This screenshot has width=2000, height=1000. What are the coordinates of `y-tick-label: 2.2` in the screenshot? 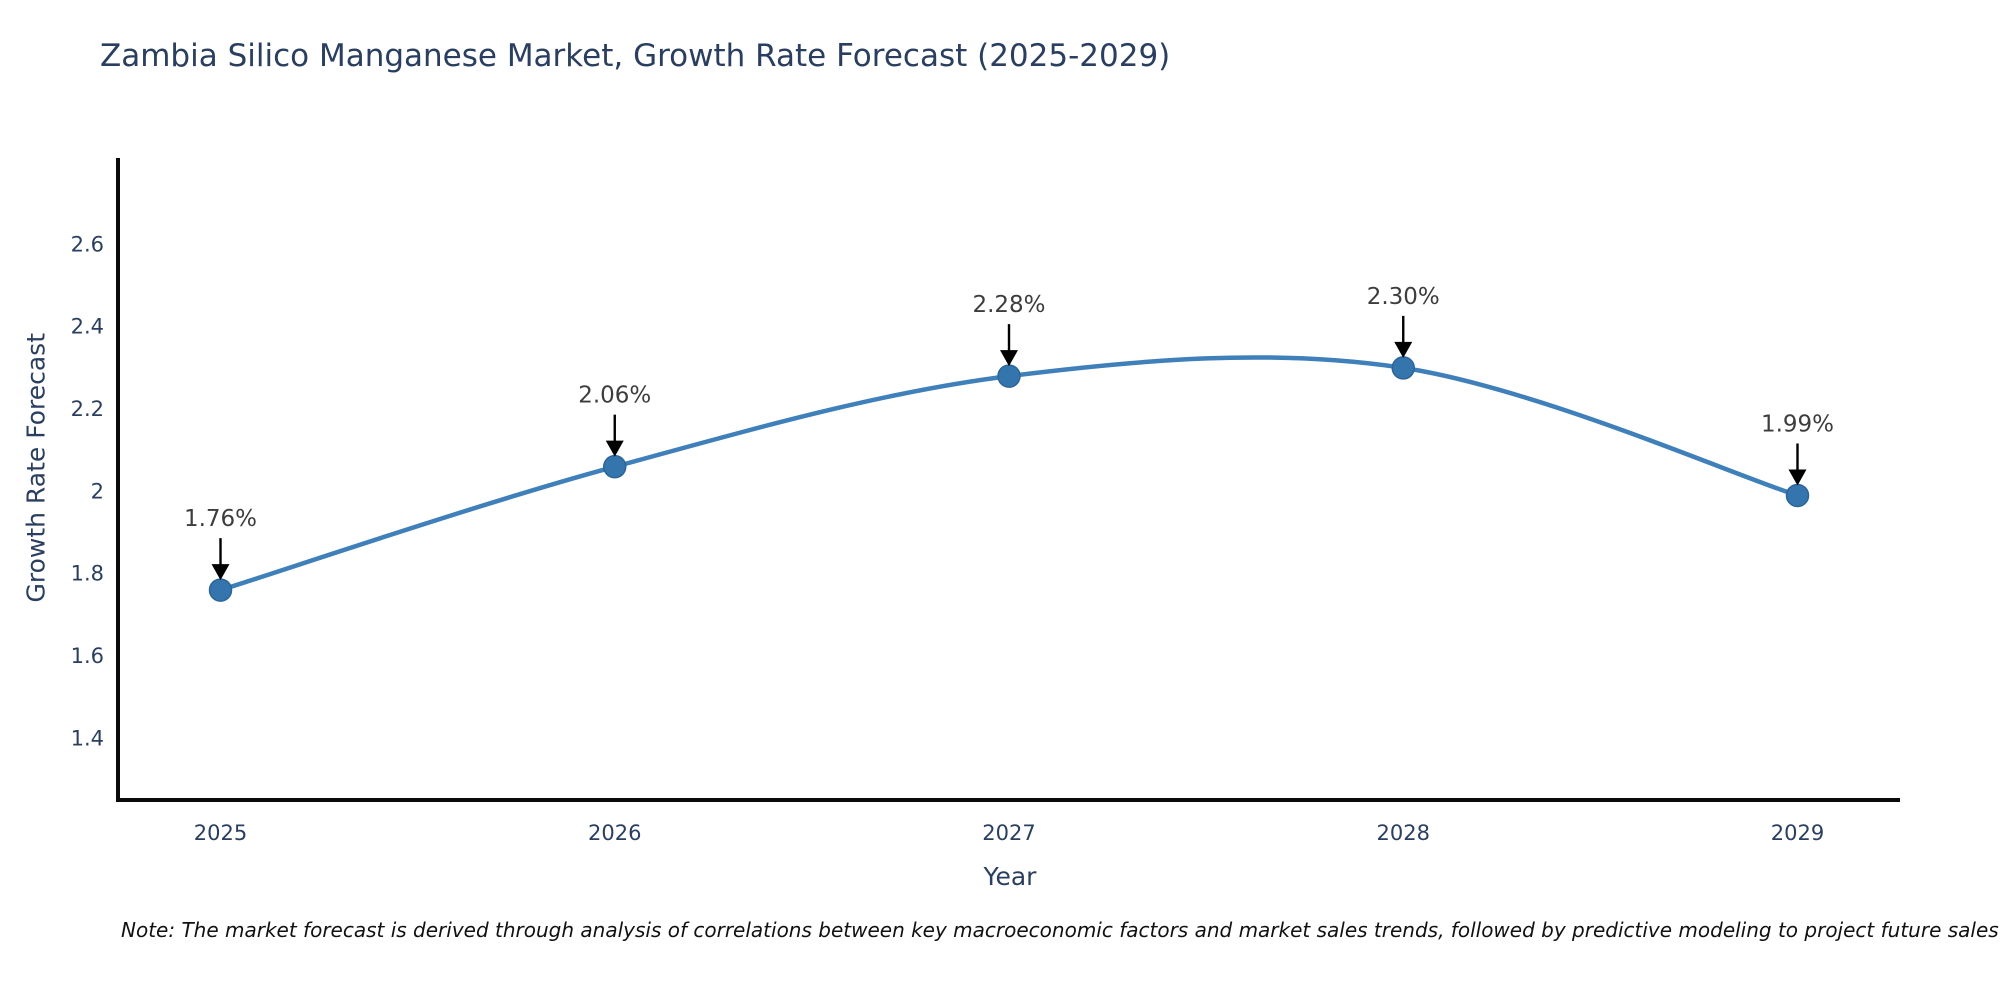 It's located at (87, 409).